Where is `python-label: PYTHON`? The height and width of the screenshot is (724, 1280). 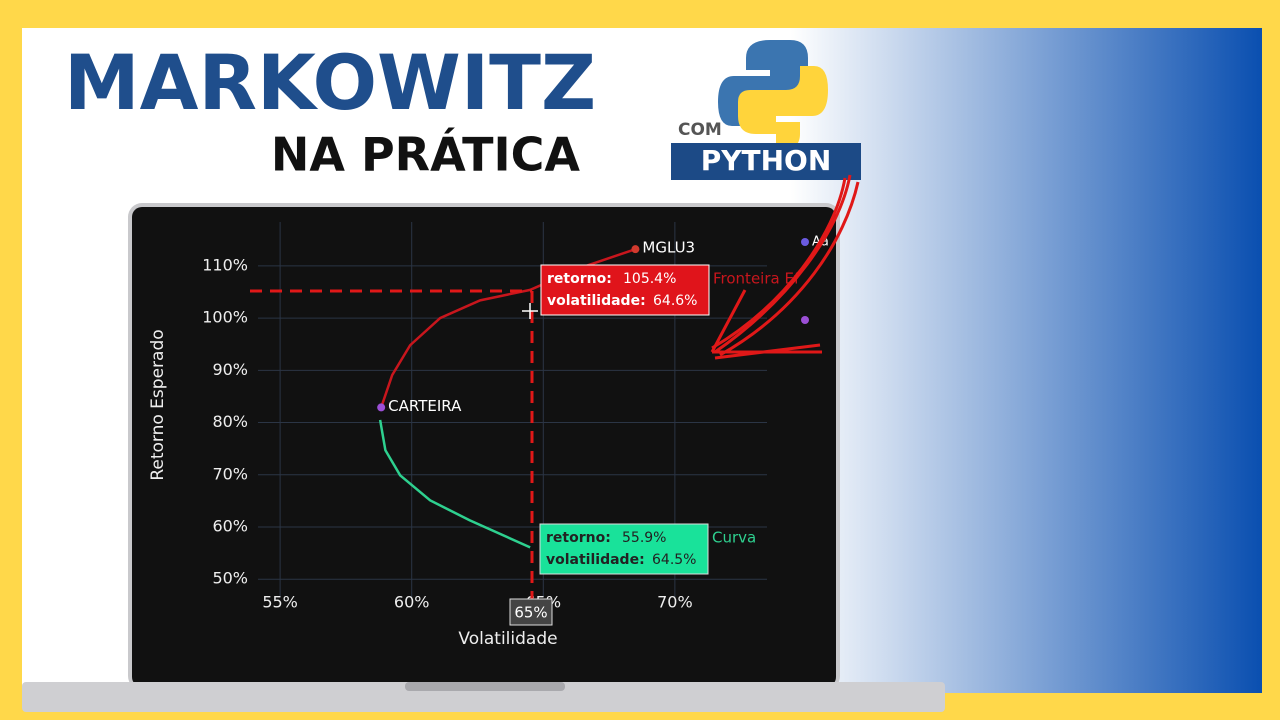 python-label: PYTHON is located at coordinates (766, 160).